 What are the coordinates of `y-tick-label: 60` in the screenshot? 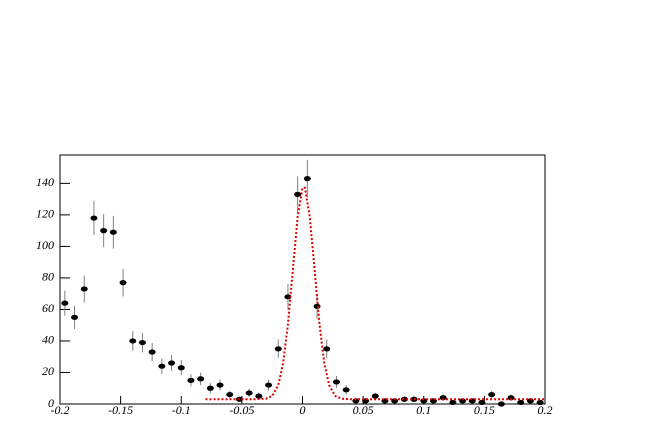 It's located at (48, 308).